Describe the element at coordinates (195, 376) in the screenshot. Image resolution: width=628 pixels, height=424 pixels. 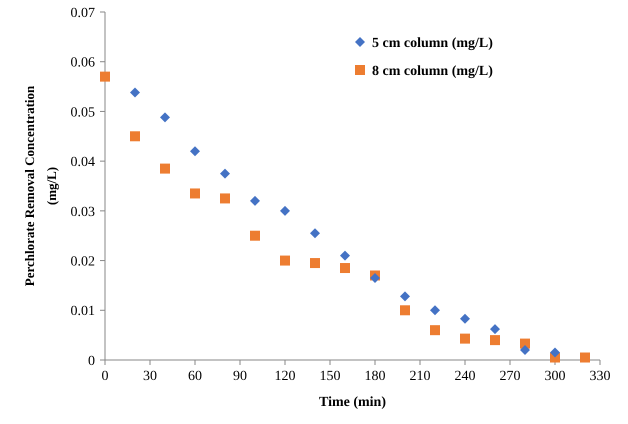
I see `x-tick-label: 60` at that location.